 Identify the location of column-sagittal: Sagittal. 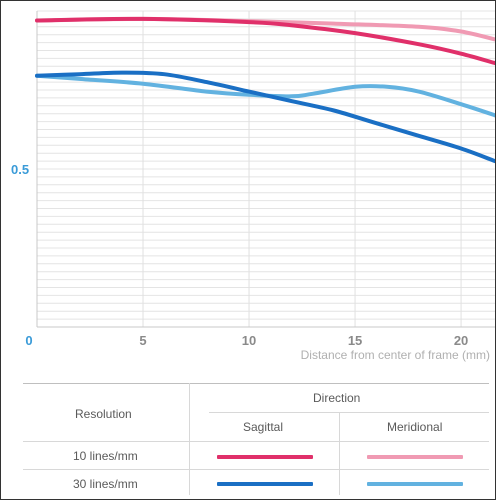
(263, 427).